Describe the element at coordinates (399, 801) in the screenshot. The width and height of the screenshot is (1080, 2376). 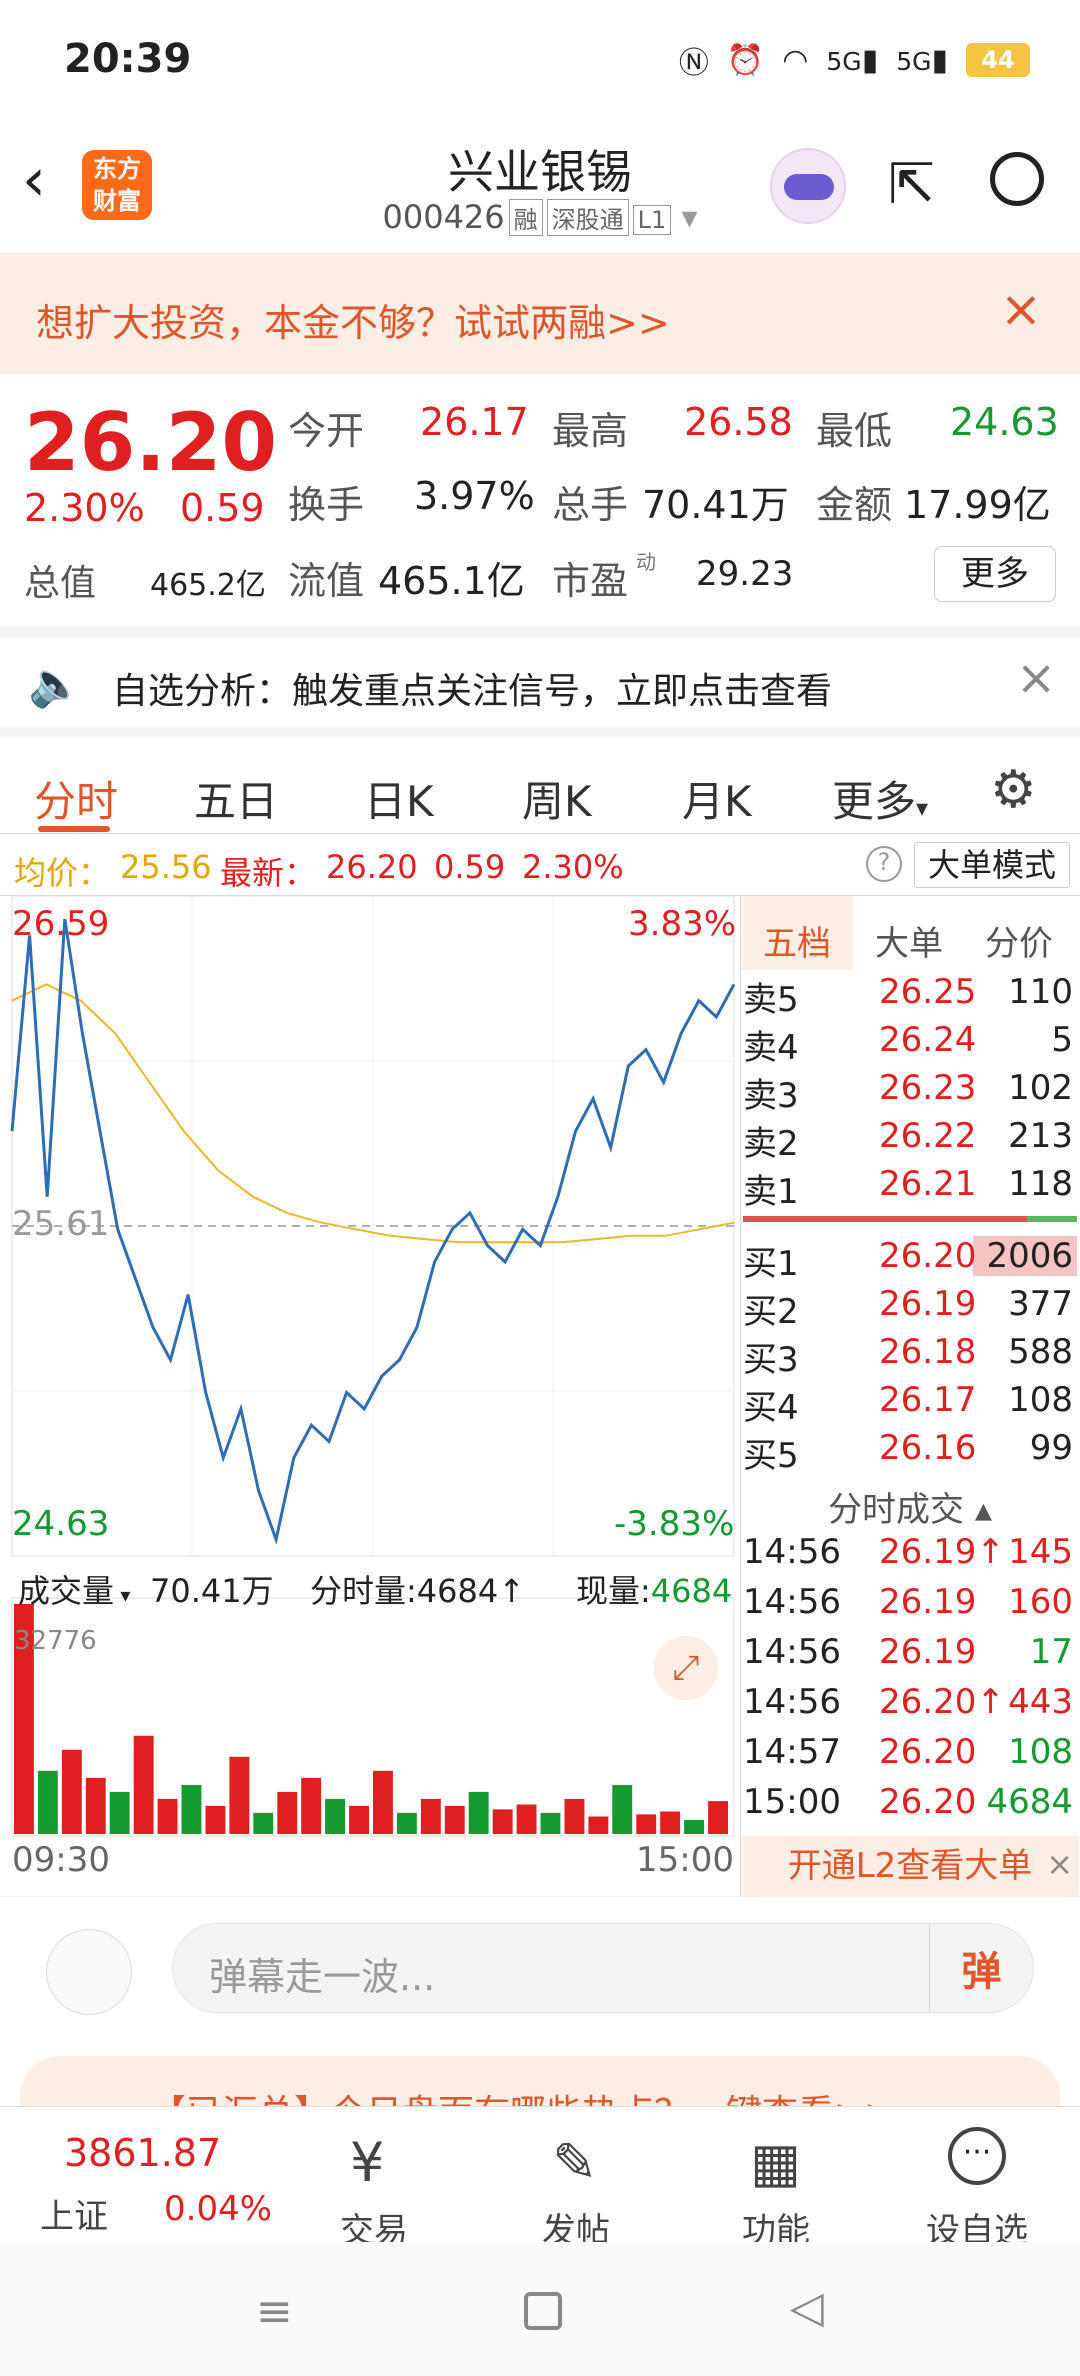
I see `tab-daily-k: 日K` at that location.